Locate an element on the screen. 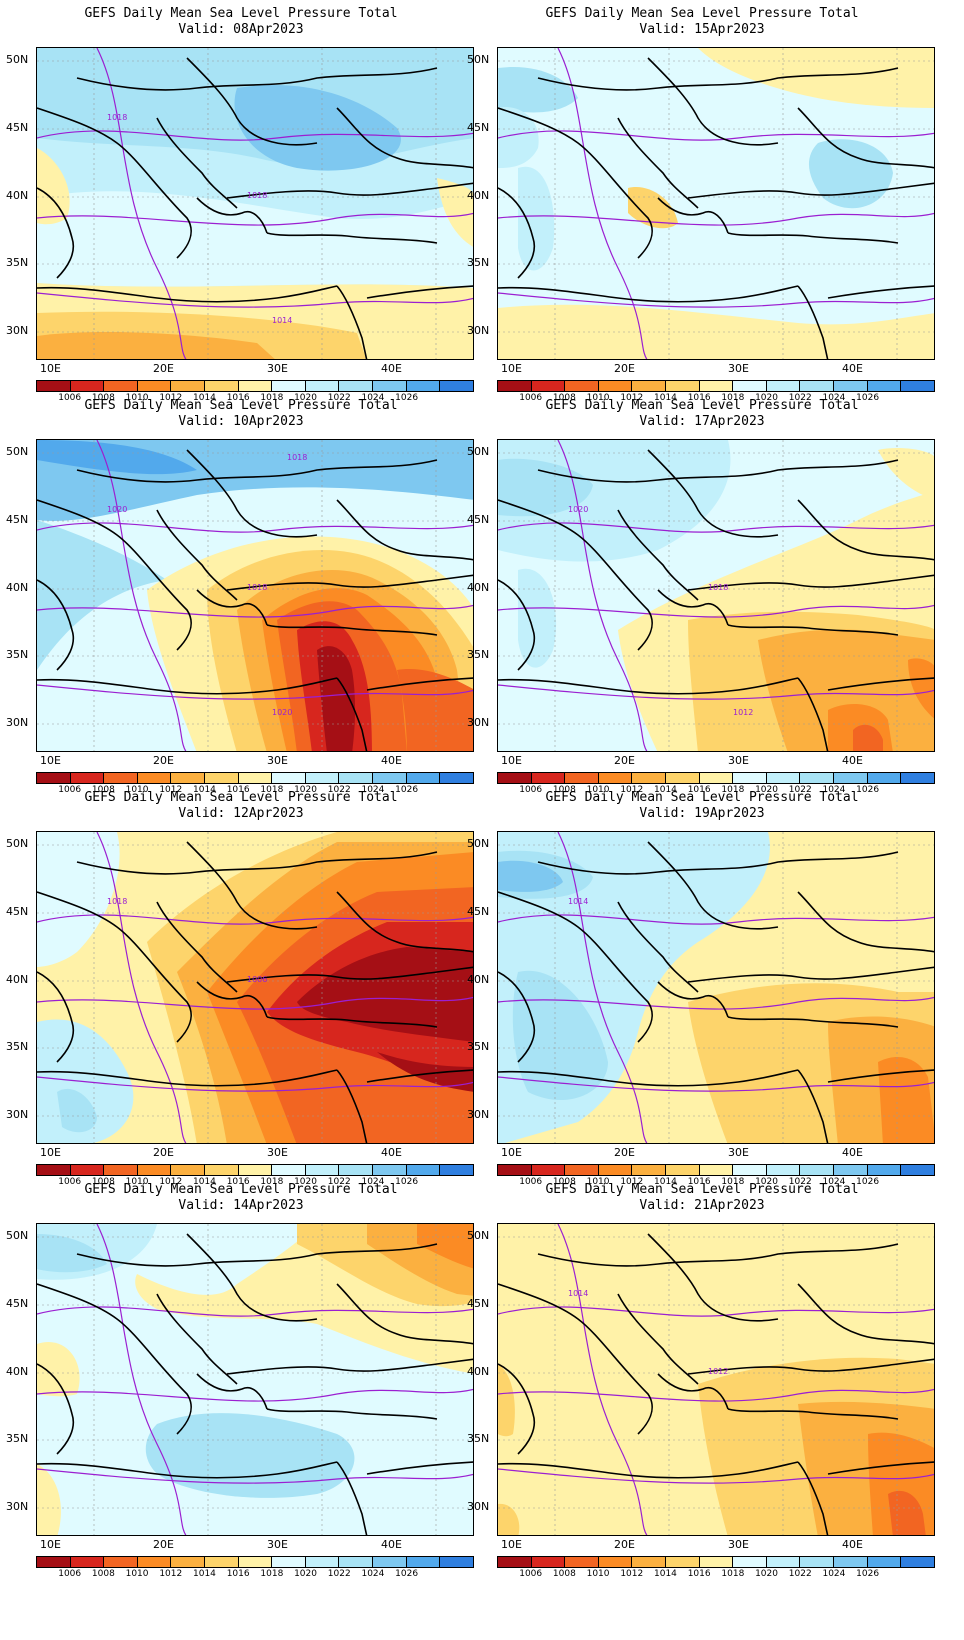  isobar-label: 1012 is located at coordinates (718, 1371).